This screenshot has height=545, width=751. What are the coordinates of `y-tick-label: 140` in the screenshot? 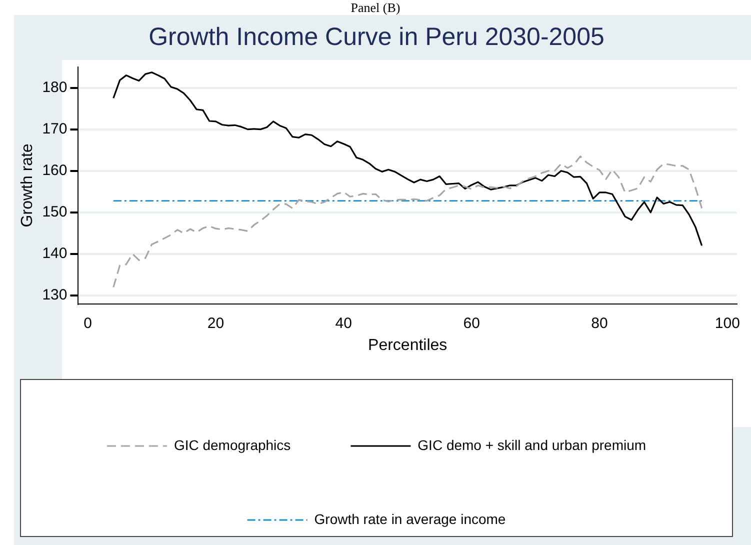 It's located at (55, 253).